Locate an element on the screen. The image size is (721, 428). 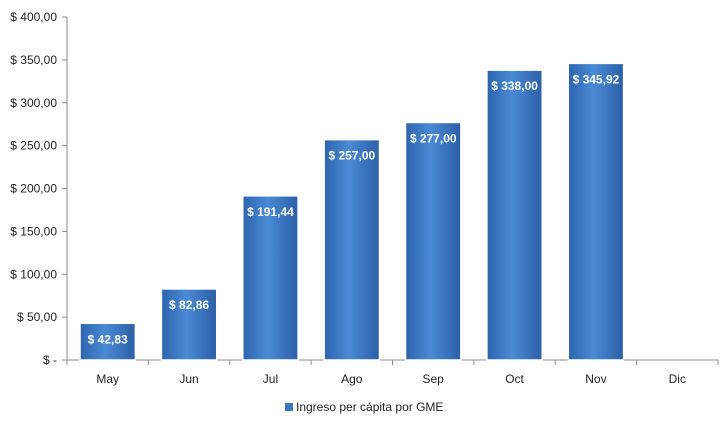
y-tick-label: $ 100,00 is located at coordinates (33, 274).